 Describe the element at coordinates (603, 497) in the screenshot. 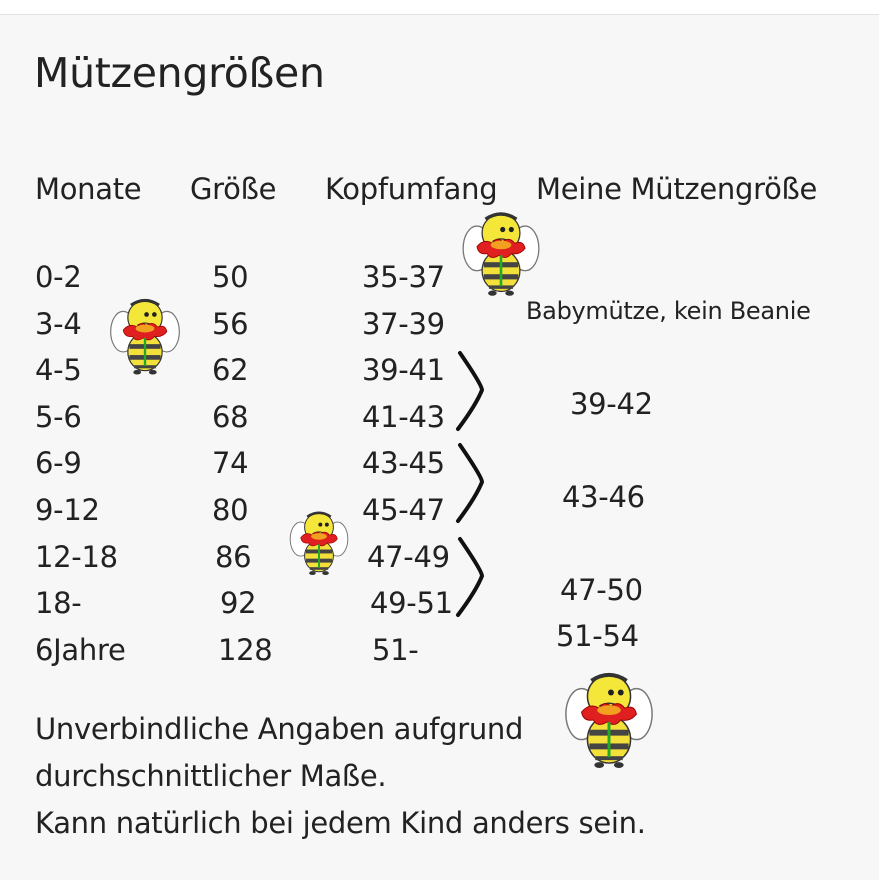

I see `my-size-2: 43-46` at that location.